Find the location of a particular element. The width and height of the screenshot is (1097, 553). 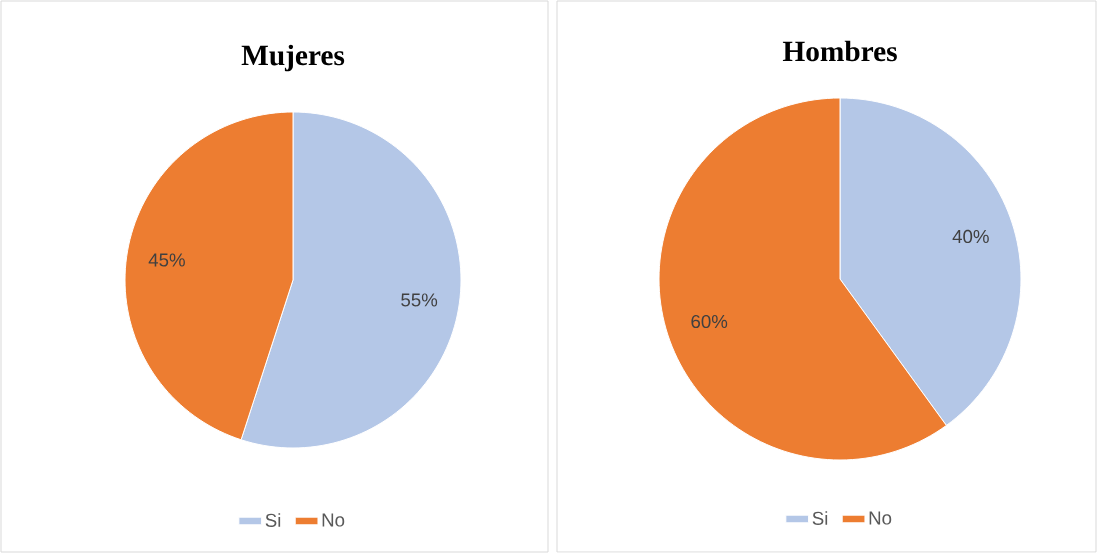

chart-title: Mujeres is located at coordinates (293, 58).